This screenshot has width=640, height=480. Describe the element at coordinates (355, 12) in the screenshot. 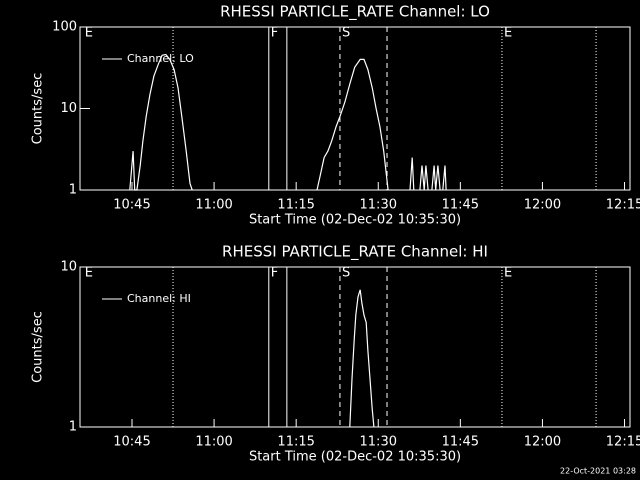

I see `chart-title: RHESSI PARTICLE_RATE Channel: LO` at that location.